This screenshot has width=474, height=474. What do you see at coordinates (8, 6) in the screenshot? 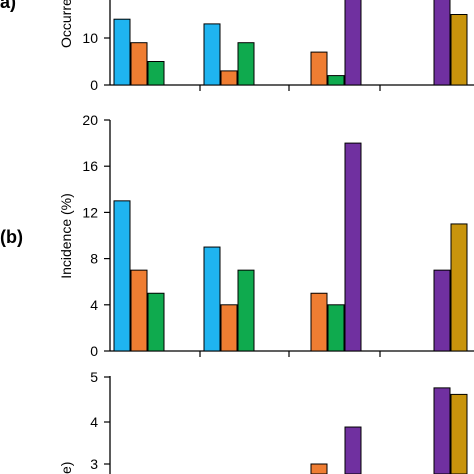
I see `panel-a-label: (a)` at bounding box center [8, 6].